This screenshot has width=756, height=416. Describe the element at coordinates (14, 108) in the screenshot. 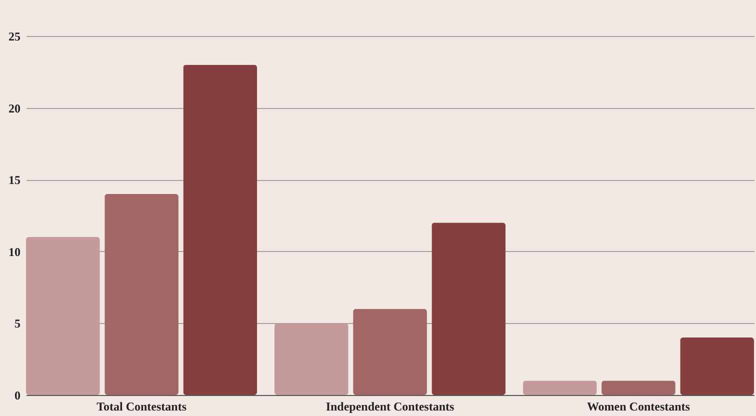

I see `y-tick-label: 20` at that location.